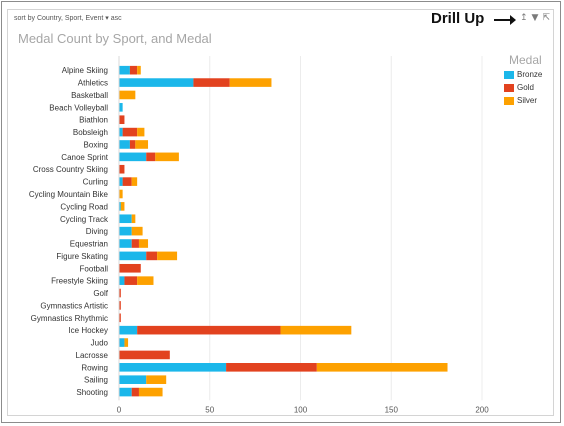  I want to click on legend-item-bronze: Bronze, so click(523, 74).